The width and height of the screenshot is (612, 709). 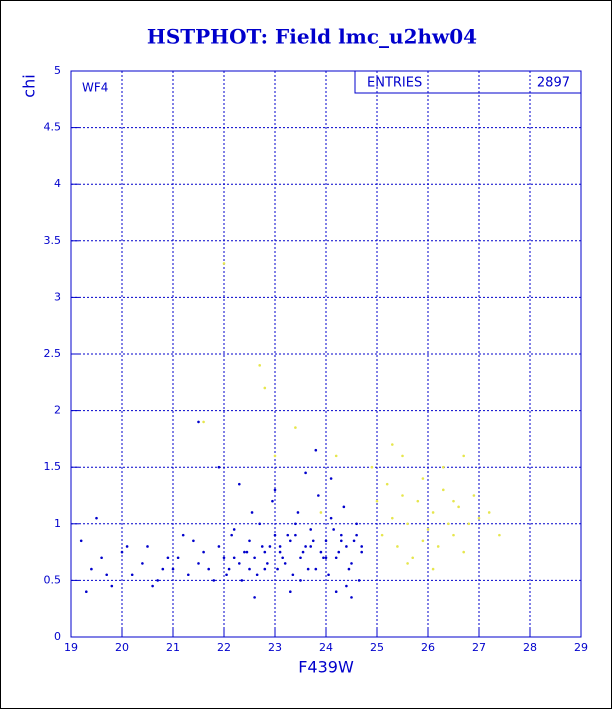 What do you see at coordinates (53, 240) in the screenshot?
I see `y-tick-label: 3.5` at bounding box center [53, 240].